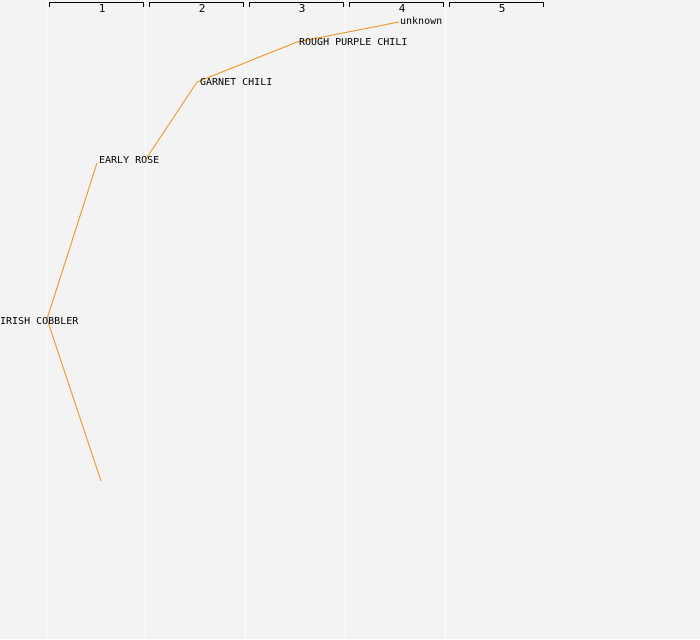 The height and width of the screenshot is (640, 700). What do you see at coordinates (129, 160) in the screenshot?
I see `node-label-early-rose: EARLY ROSE` at bounding box center [129, 160].